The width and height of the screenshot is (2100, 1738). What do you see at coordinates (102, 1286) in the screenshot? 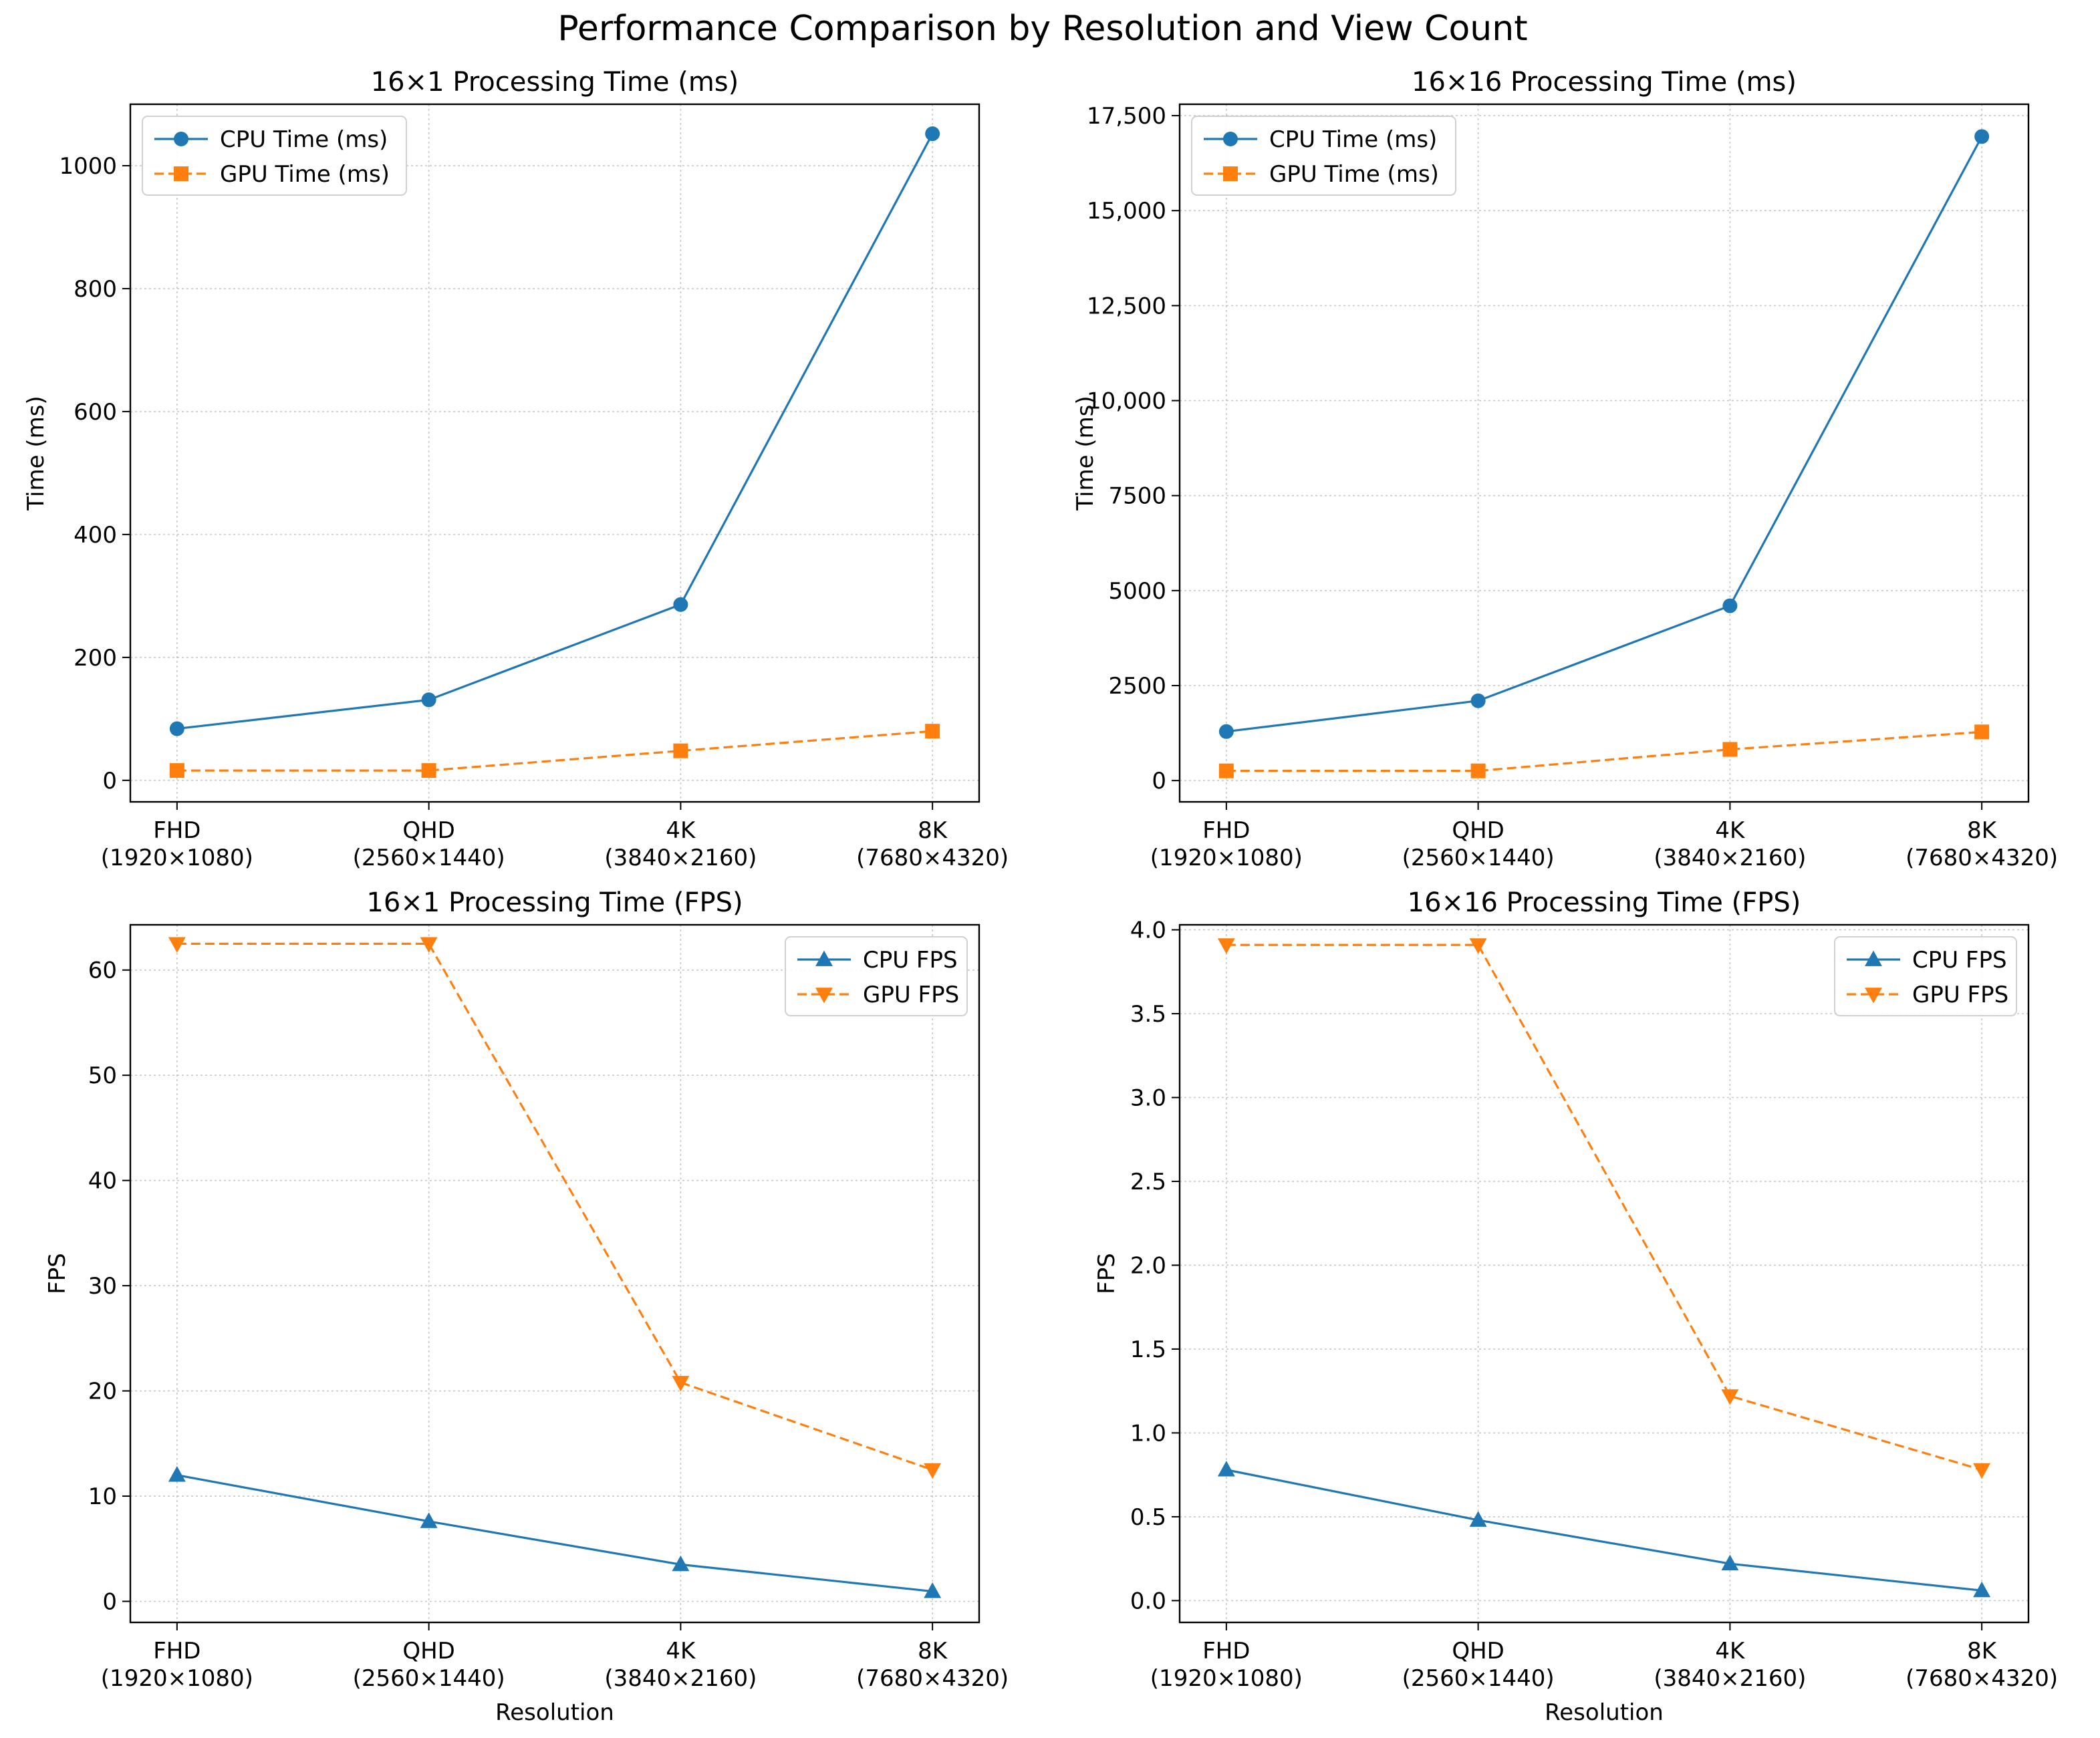
I see `y-tick-label: 30` at bounding box center [102, 1286].